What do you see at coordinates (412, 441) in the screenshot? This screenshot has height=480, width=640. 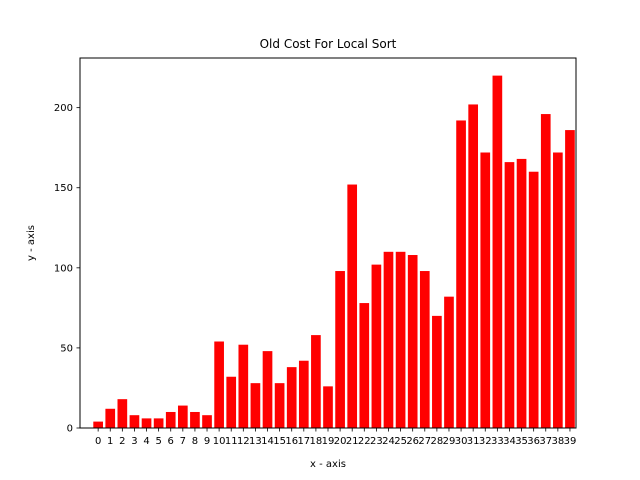 I see `x-tick-label: 26` at bounding box center [412, 441].